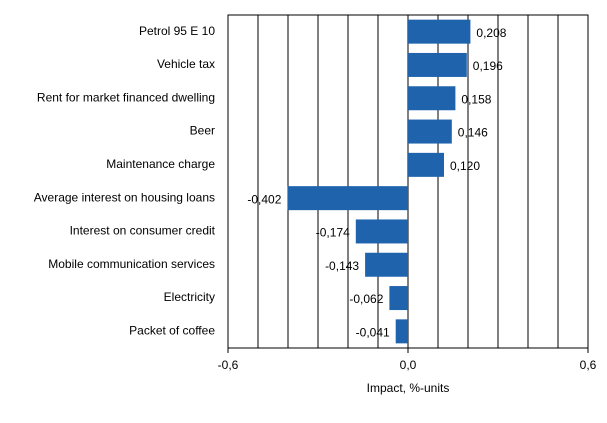 This screenshot has width=607, height=423. Describe the element at coordinates (160, 164) in the screenshot. I see `y-tick-label: Maintenance charge` at that location.